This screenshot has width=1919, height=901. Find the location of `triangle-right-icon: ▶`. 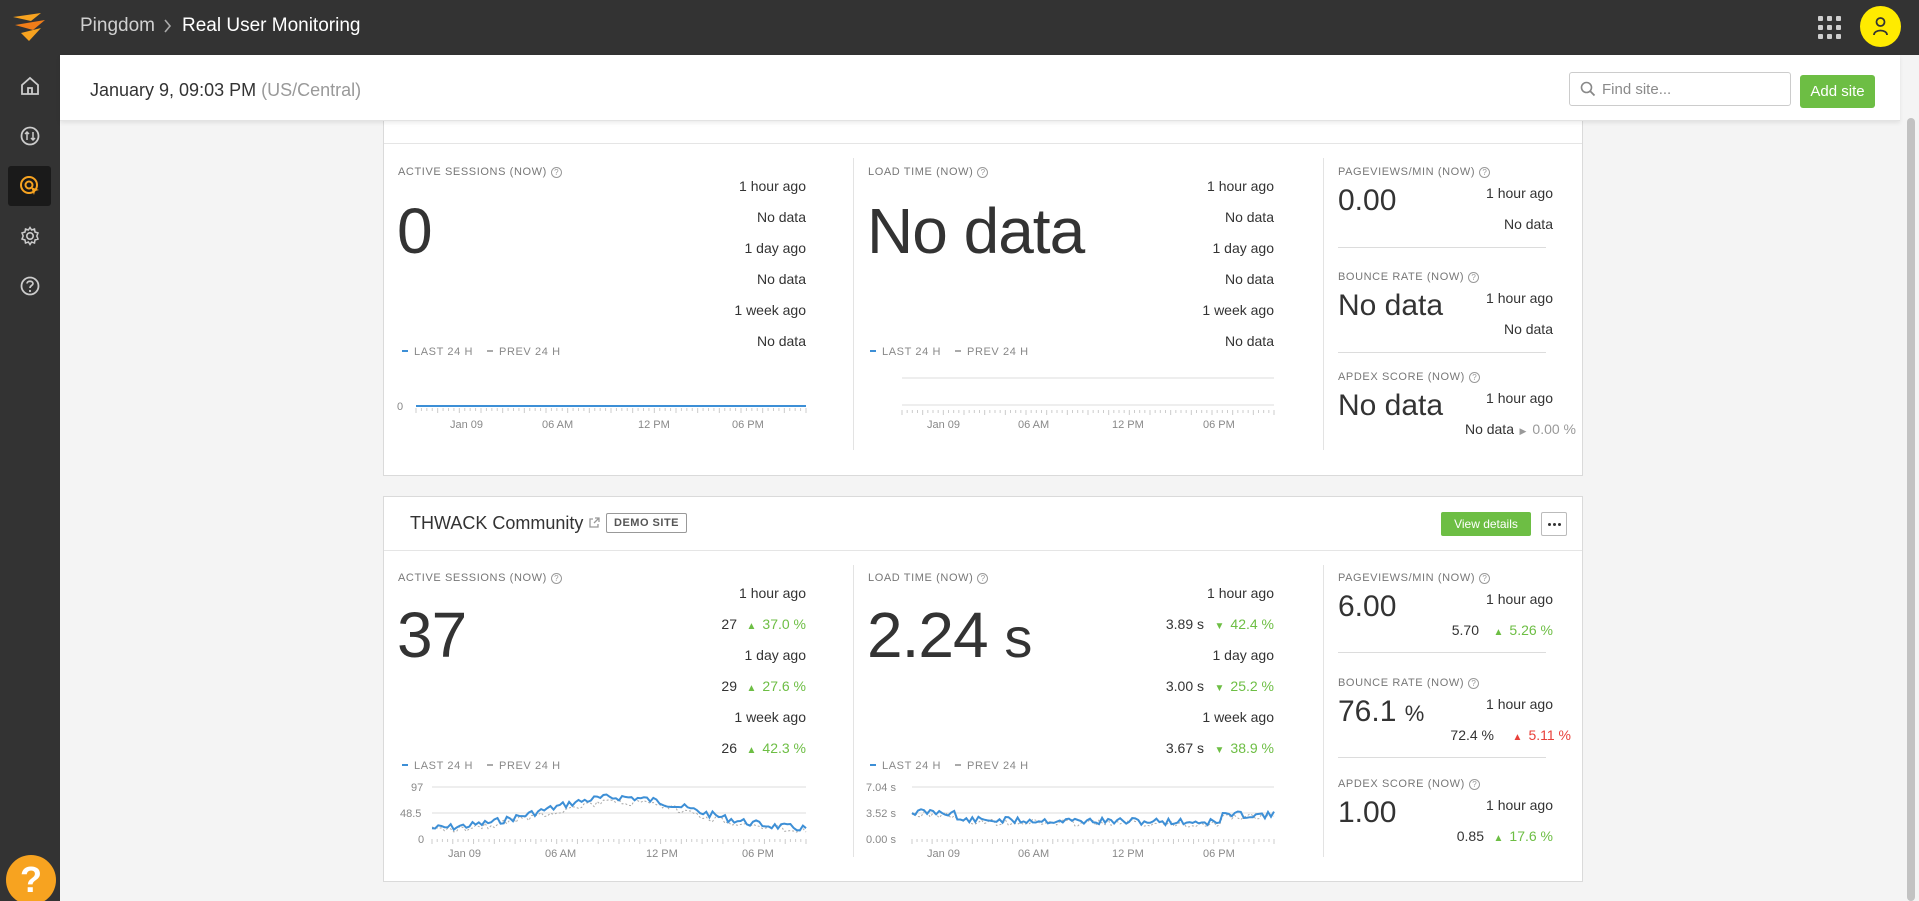

triangle-right-icon: ▶ is located at coordinates (1523, 431).